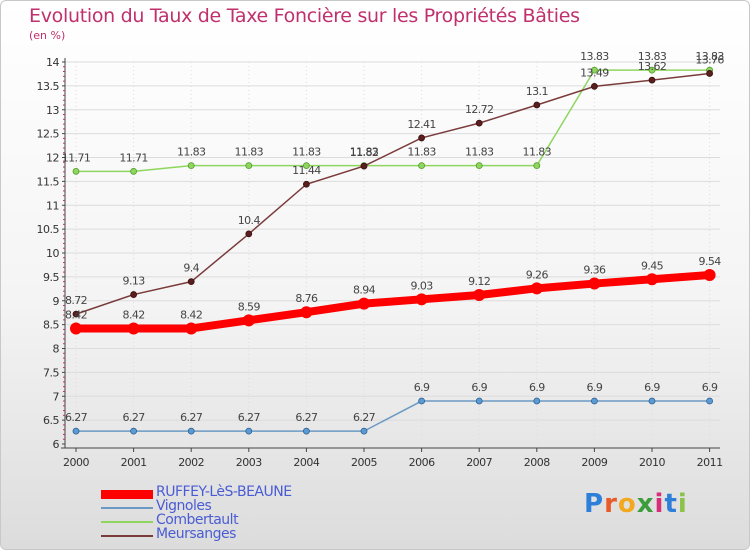 This screenshot has height=550, width=750. Describe the element at coordinates (479, 462) in the screenshot. I see `x-tick-label: 2007` at that location.